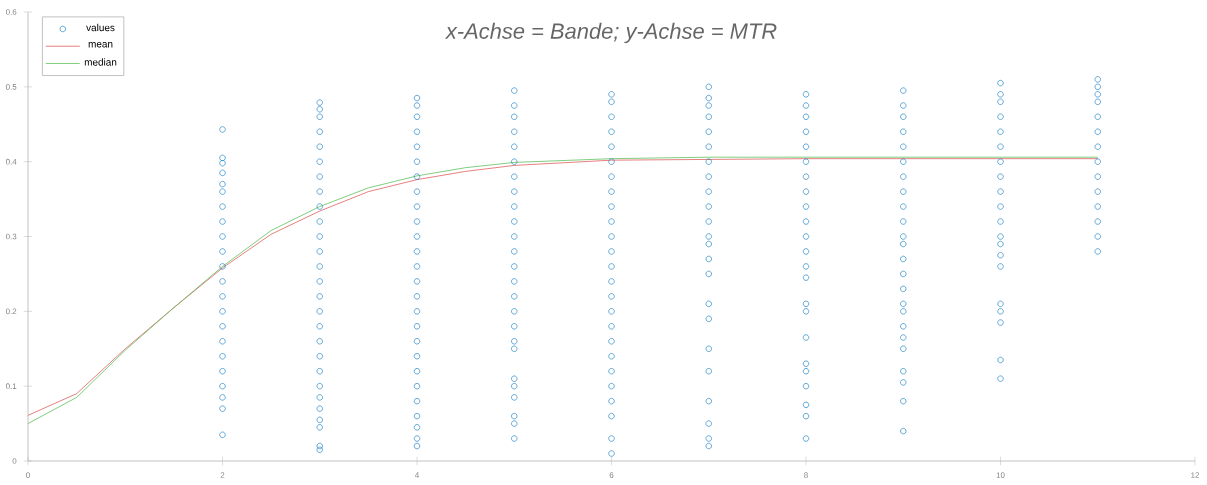 The width and height of the screenshot is (1207, 485). I want to click on legend-label: values, so click(100, 27).